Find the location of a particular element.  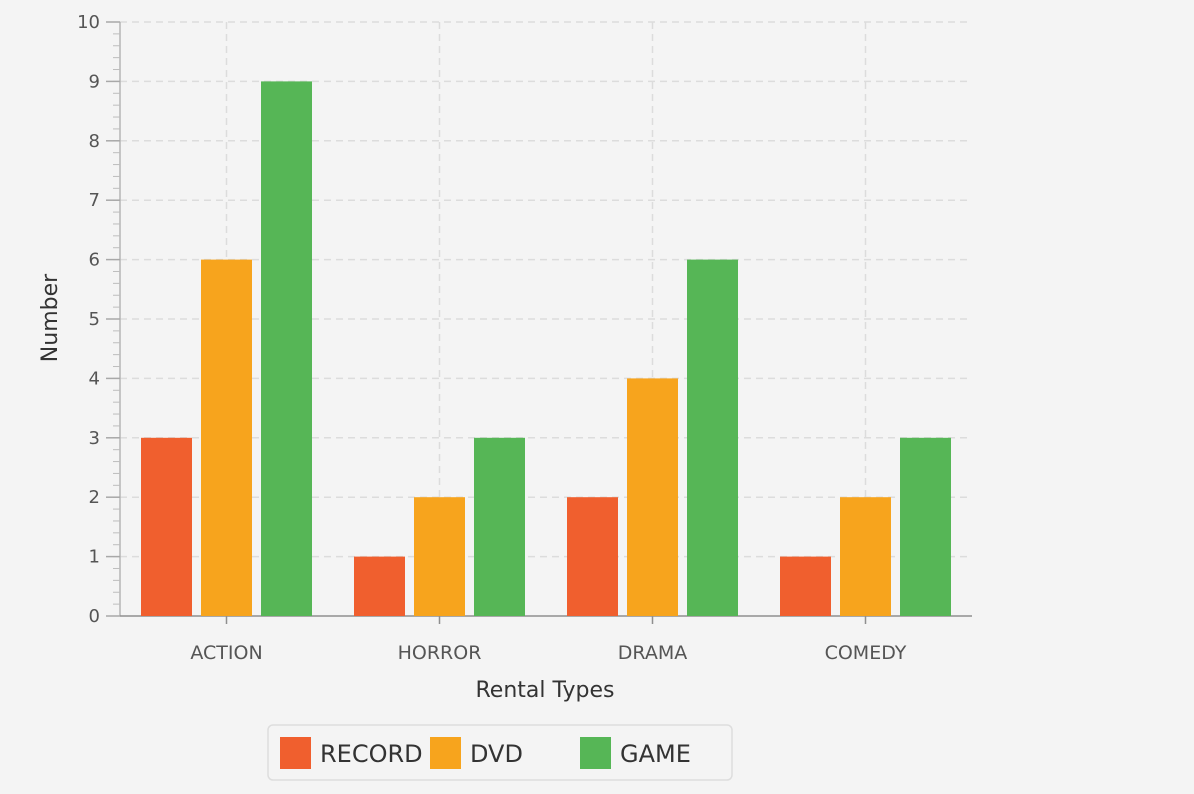

y-tick-label: 10 is located at coordinates (88, 22).